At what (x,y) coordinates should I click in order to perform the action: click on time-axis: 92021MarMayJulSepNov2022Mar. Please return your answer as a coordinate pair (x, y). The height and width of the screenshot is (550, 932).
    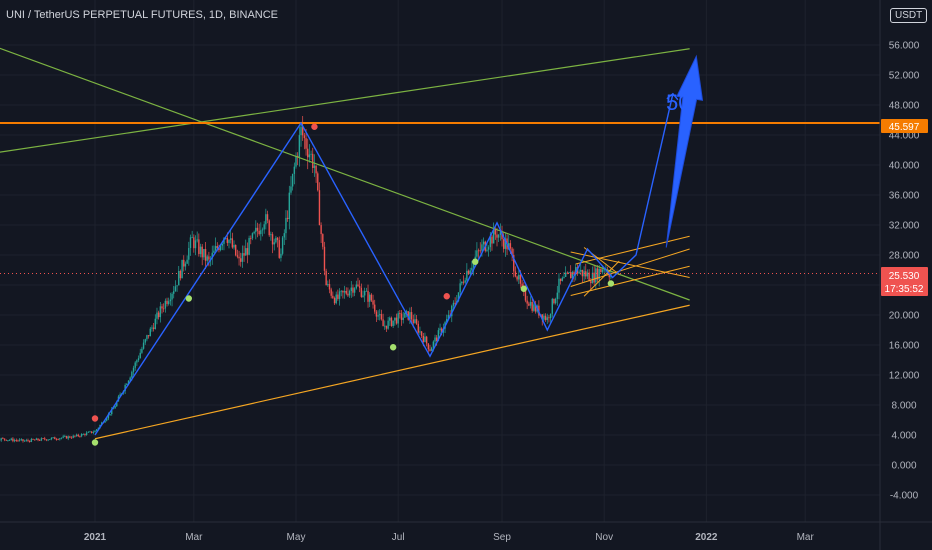
    Looking at the image, I should click on (407, 537).